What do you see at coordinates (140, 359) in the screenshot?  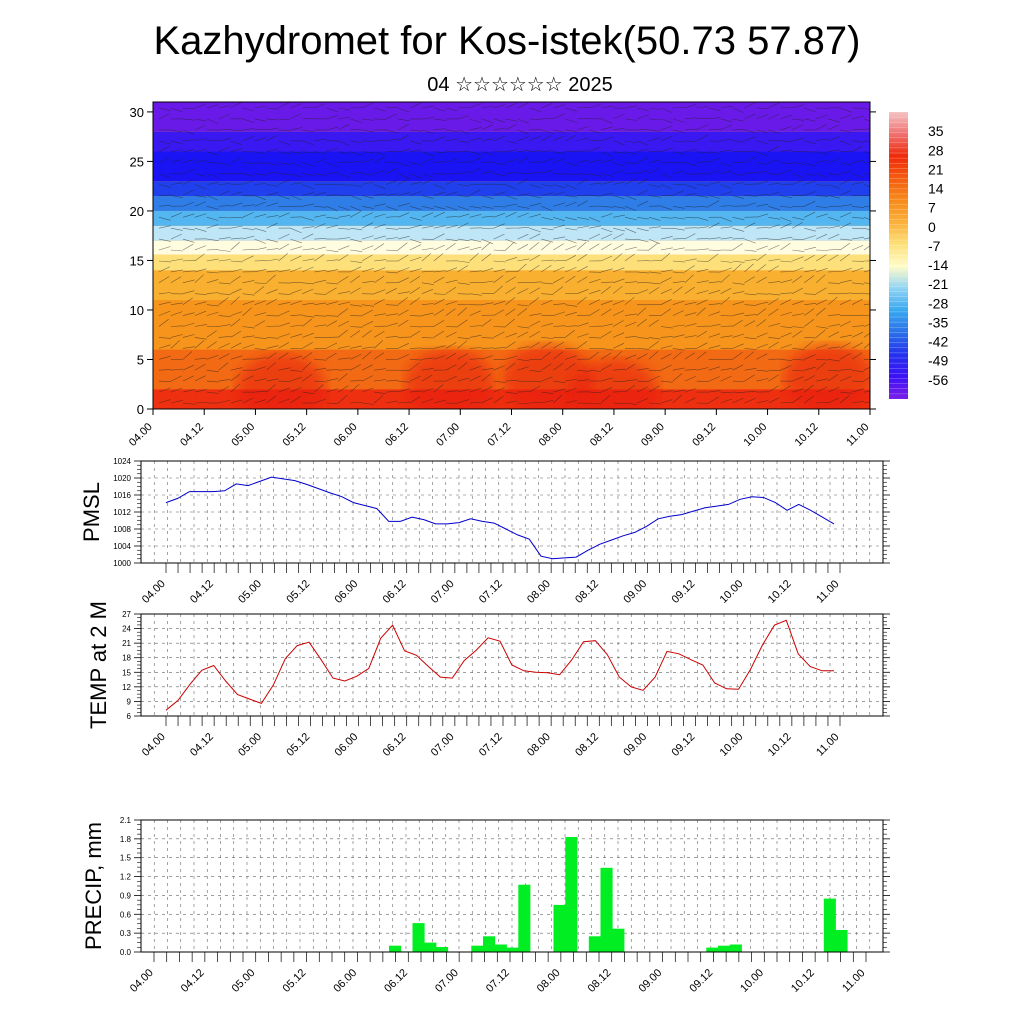 I see `y-tick-label: 5` at bounding box center [140, 359].